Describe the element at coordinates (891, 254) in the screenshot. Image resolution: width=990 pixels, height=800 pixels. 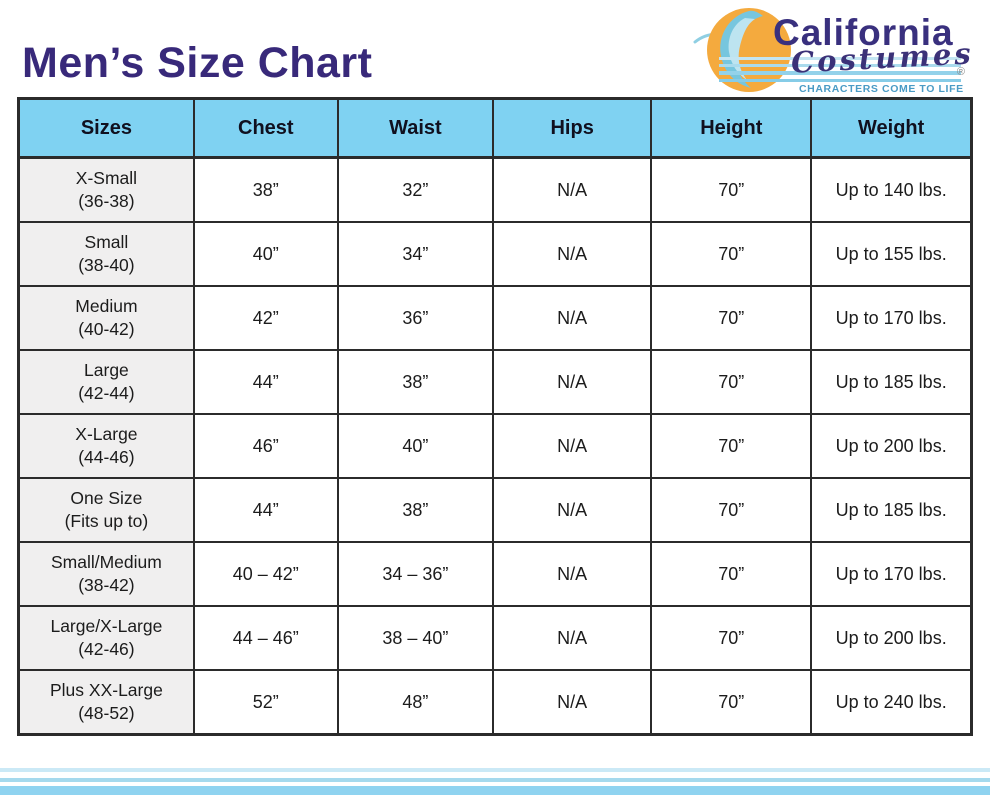
I see `weight-value: Up to 155 lbs.` at that location.